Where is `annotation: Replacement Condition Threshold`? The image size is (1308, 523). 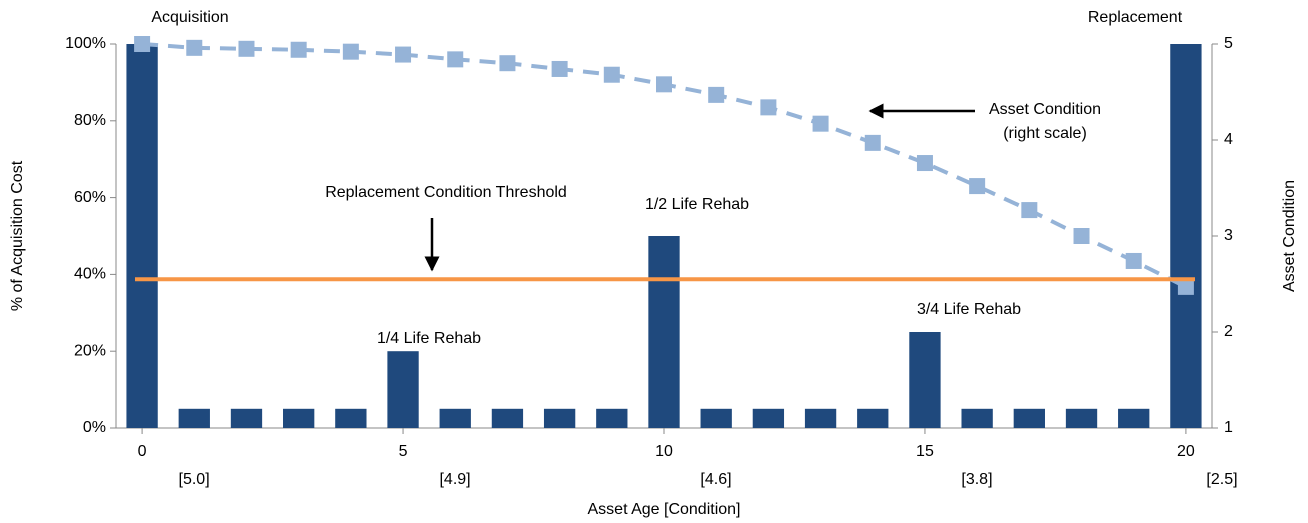 annotation: Replacement Condition Threshold is located at coordinates (446, 192).